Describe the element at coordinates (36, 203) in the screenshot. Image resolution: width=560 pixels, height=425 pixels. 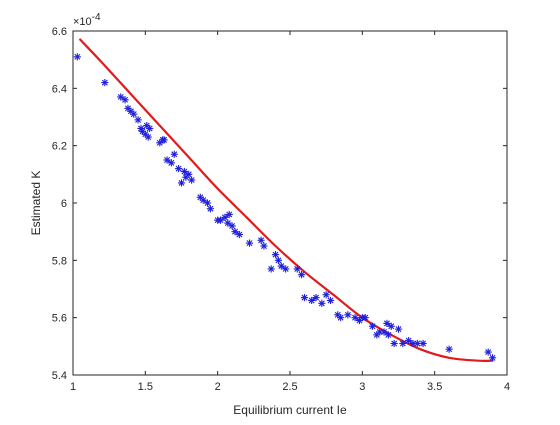
I see `y-axis-label: Estimated K` at that location.